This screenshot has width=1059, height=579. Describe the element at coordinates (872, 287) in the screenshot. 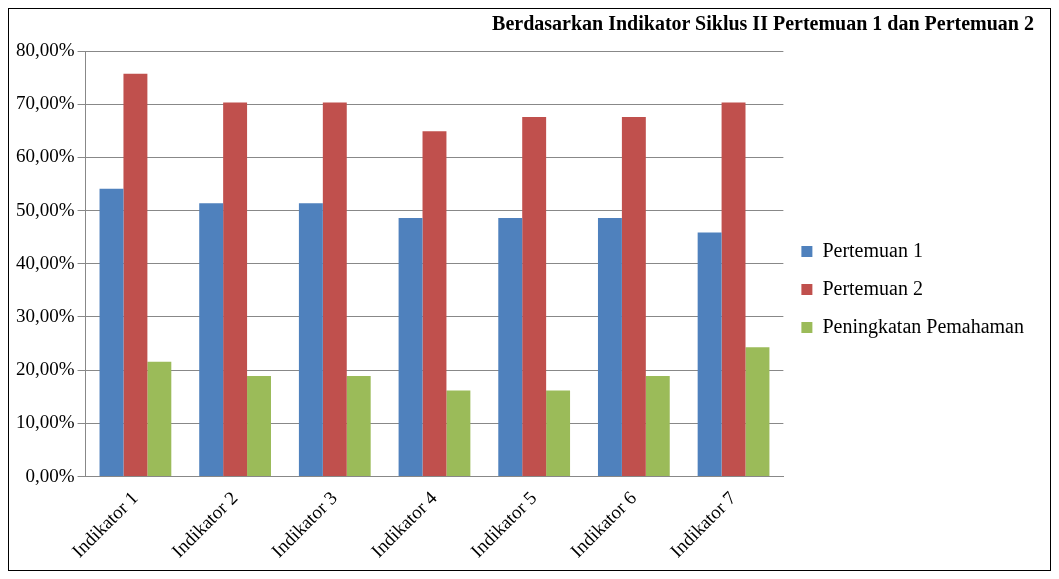

I see `legend-label: Pertemuan 2` at that location.